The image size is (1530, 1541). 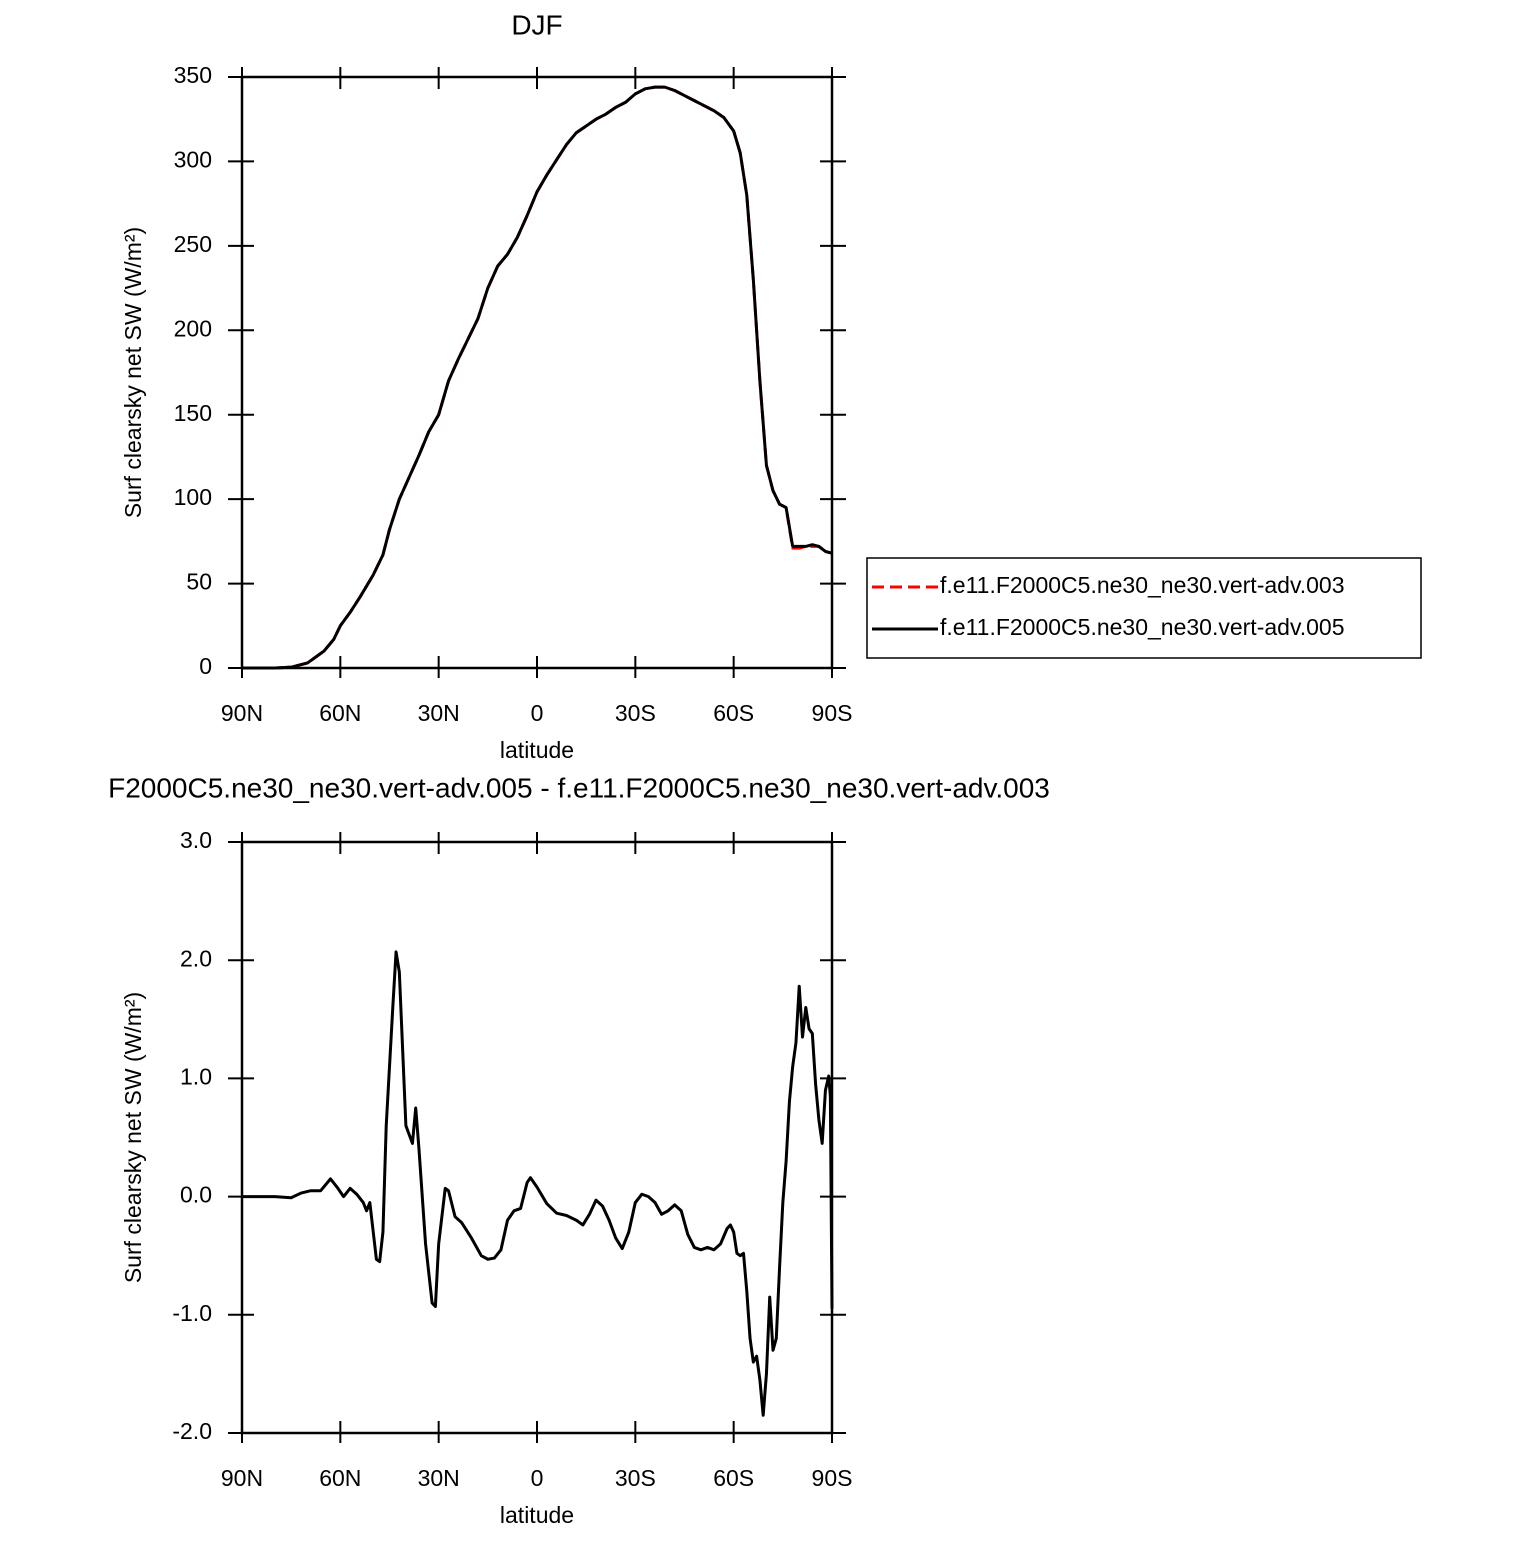 What do you see at coordinates (196, 1195) in the screenshot?
I see `y-tick-label: 0.0` at bounding box center [196, 1195].